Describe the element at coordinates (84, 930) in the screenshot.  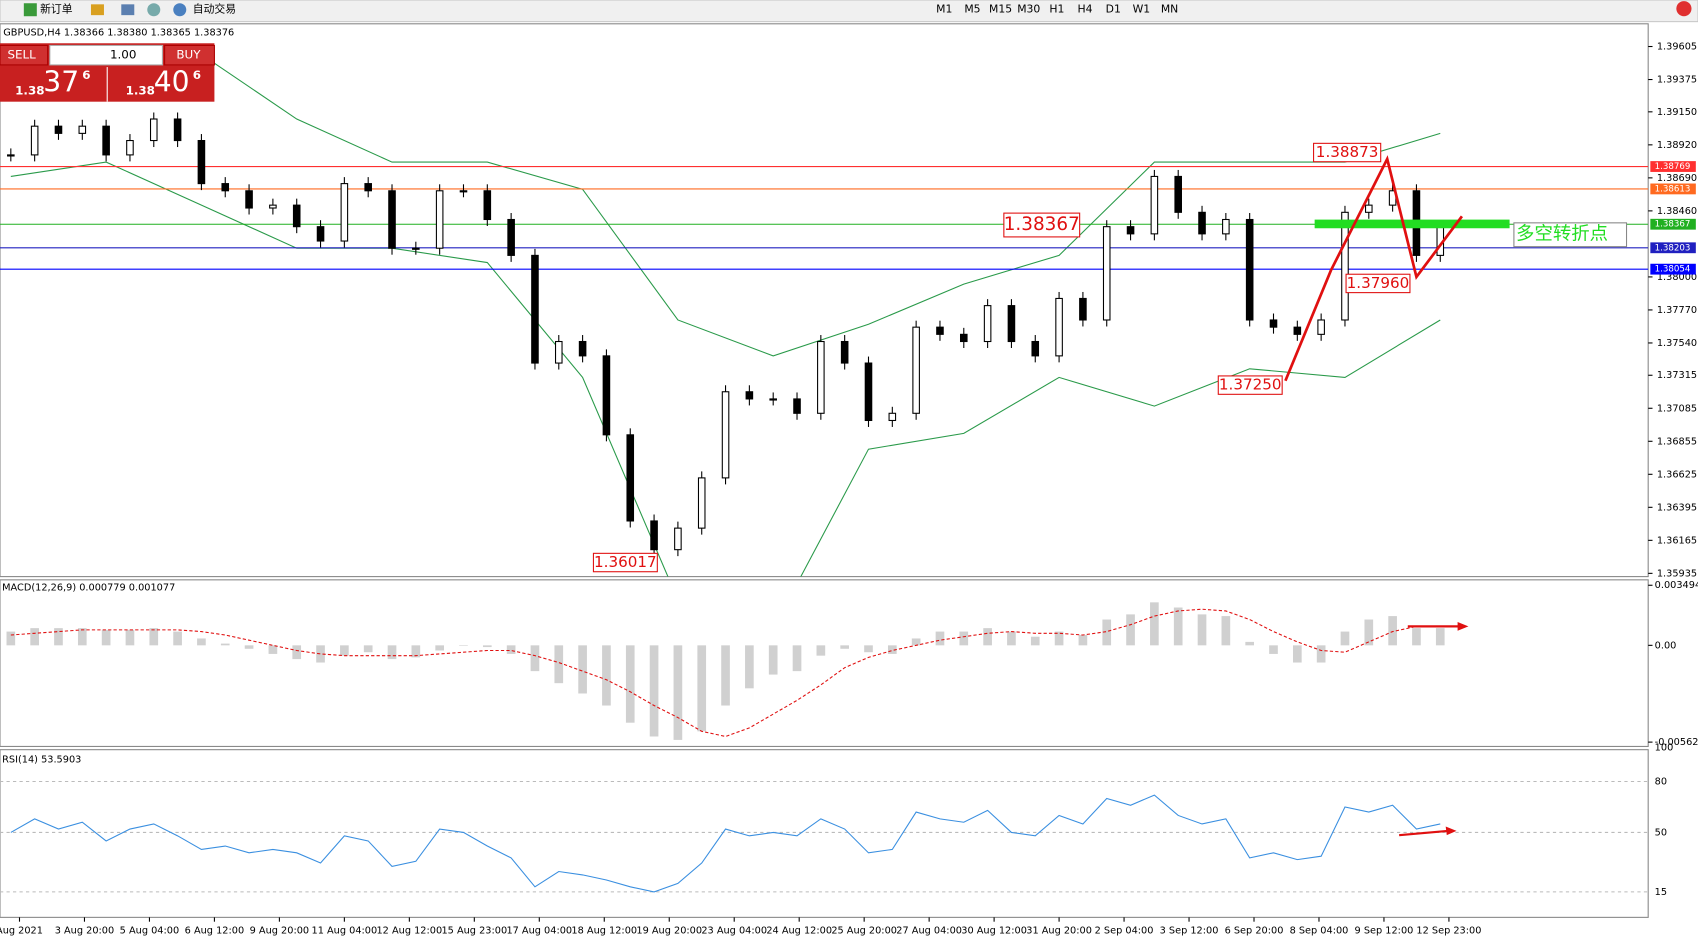
I see `x-tick-label: 3 Aug 20:00` at that location.